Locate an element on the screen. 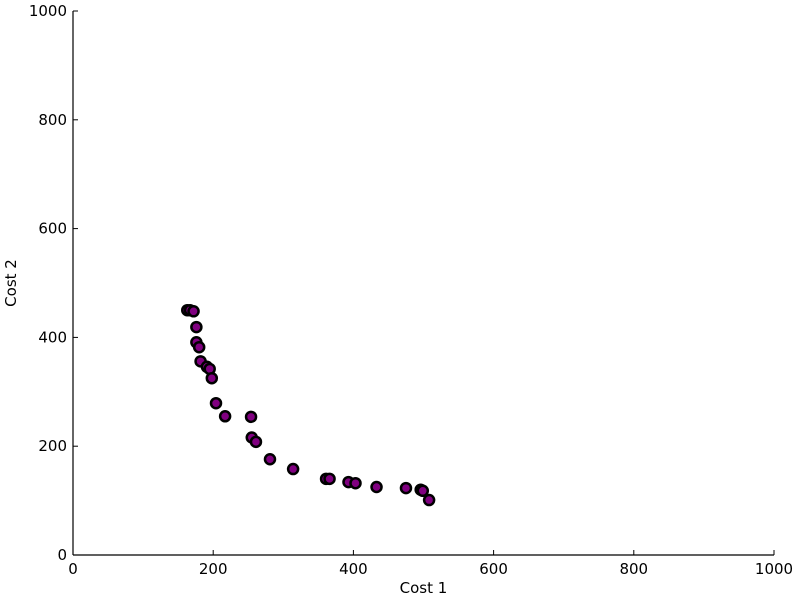 This screenshot has width=800, height=605. y-tick-label: 400 is located at coordinates (52, 337).